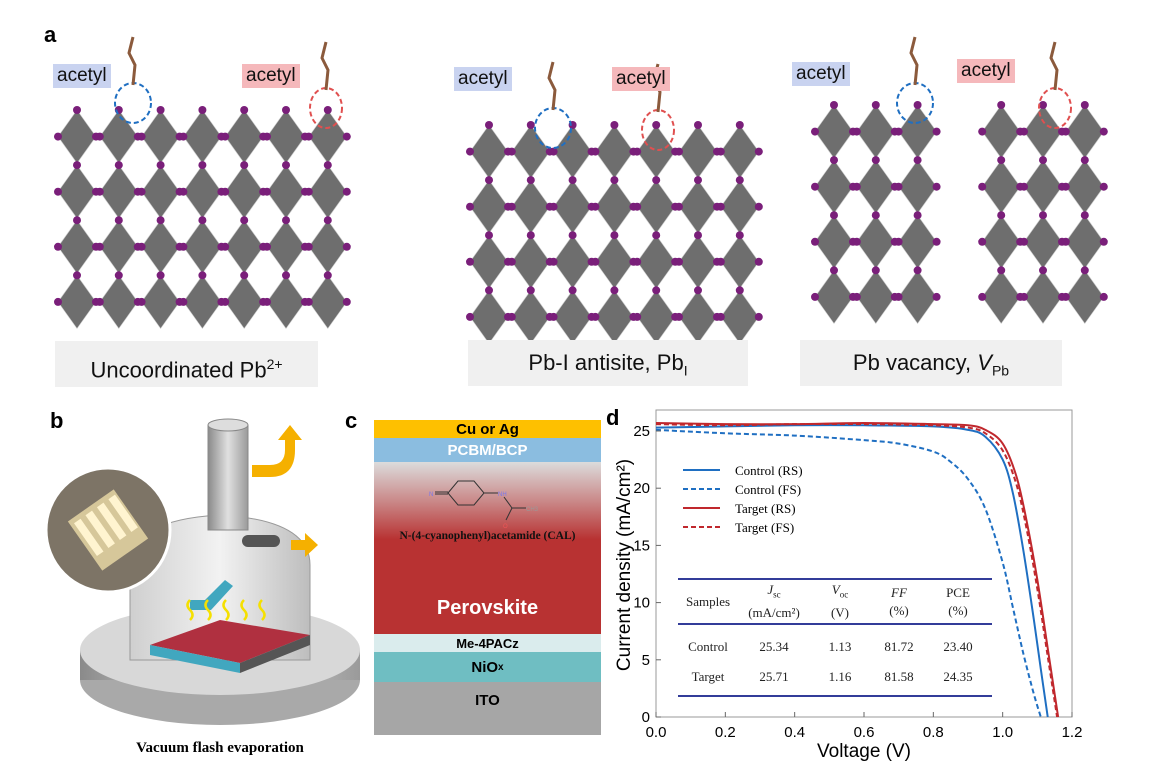 The height and width of the screenshot is (777, 1152). Describe the element at coordinates (505, 527) in the screenshot. I see `atom-o: O` at that location.